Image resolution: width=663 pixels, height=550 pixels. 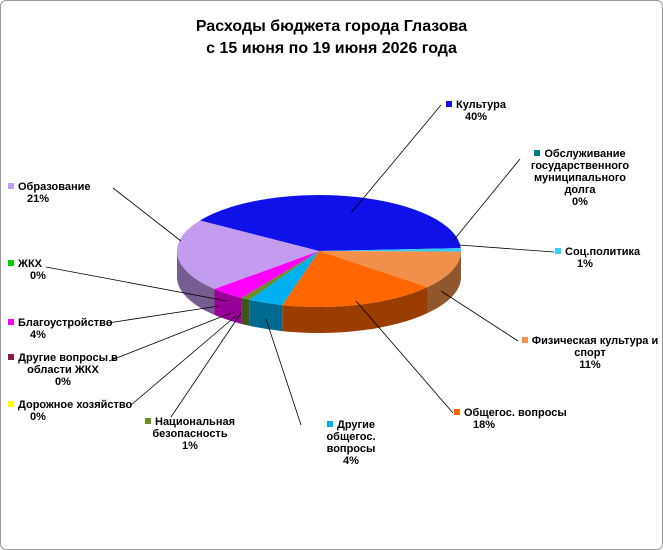 I want to click on value-label: 21%, so click(x=38, y=199).